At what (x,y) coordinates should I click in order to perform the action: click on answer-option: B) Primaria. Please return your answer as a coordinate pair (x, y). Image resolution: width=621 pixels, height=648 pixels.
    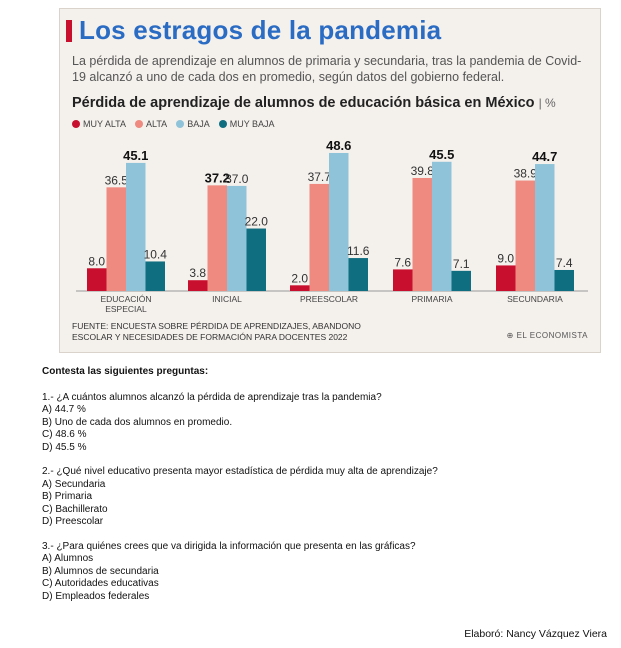
    Looking at the image, I should click on (67, 496).